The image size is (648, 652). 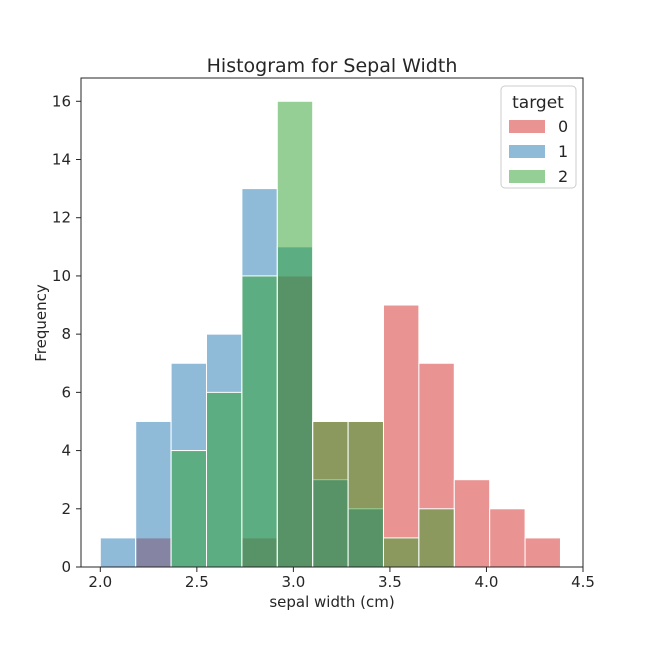 I want to click on legend-label-0: 0, so click(x=563, y=126).